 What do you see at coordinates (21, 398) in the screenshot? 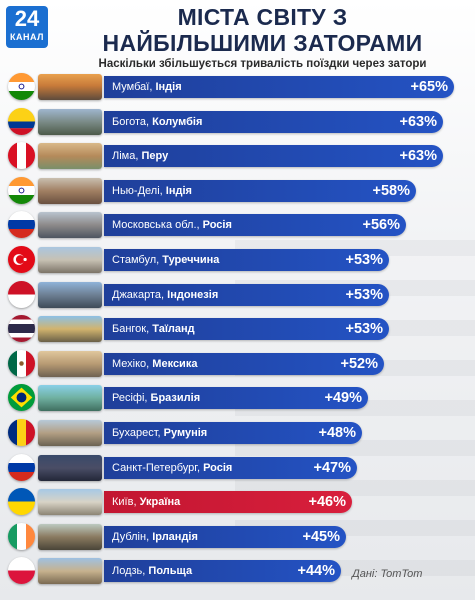
I see `flag-brazil-icon` at bounding box center [21, 398].